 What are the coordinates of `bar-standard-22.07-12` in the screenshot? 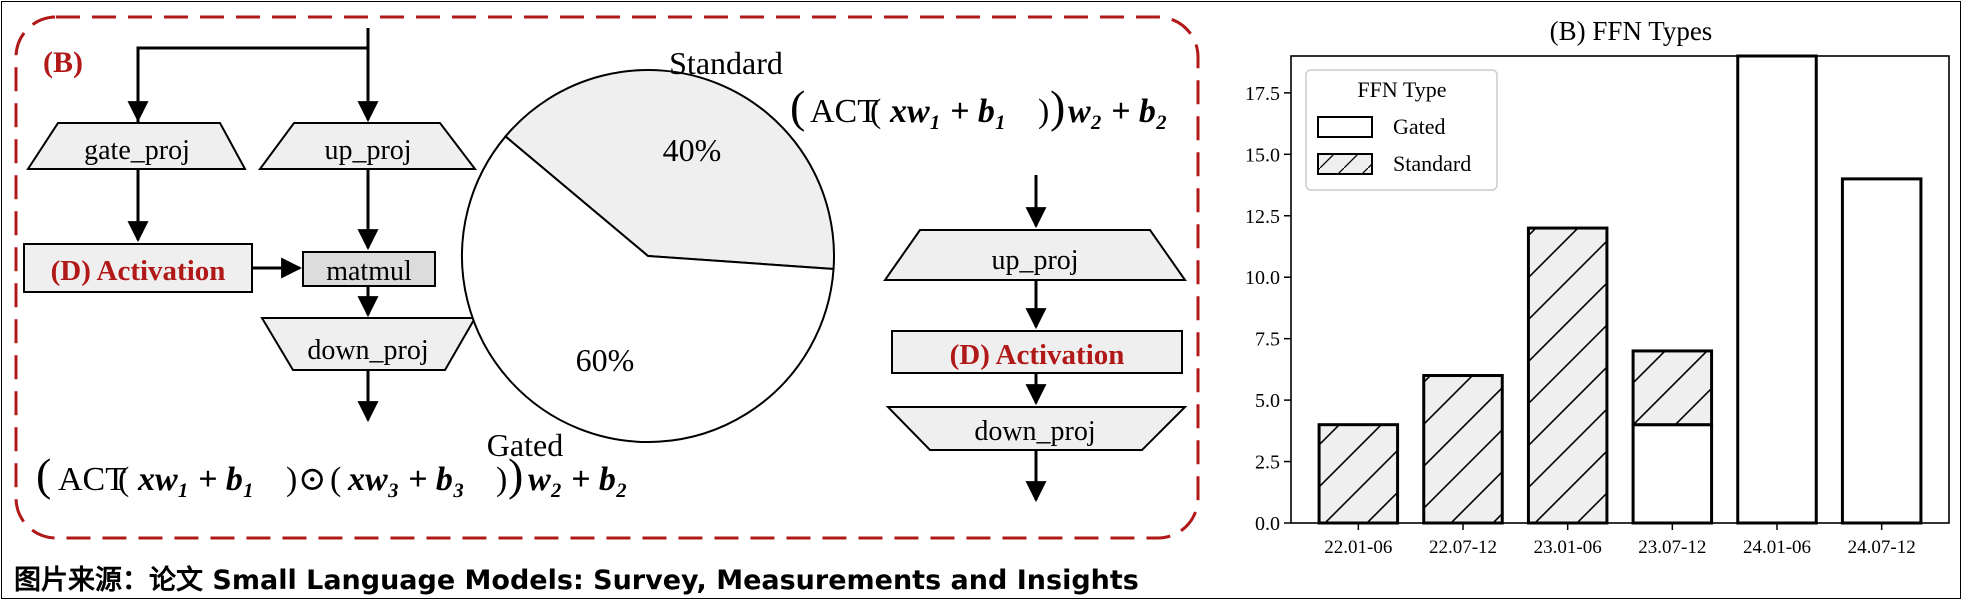 It's located at (1463, 449).